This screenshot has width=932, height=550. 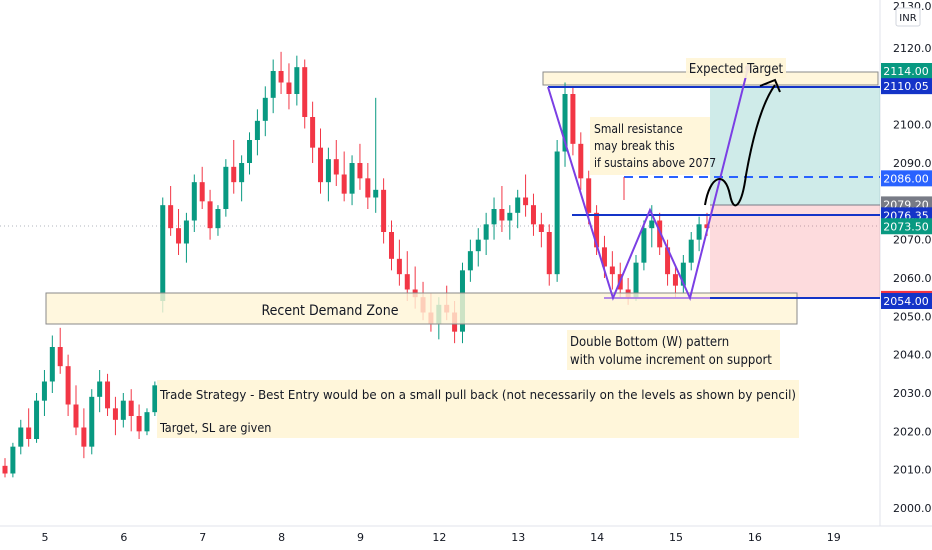 I want to click on time-tick-label: 8, so click(x=281, y=537).